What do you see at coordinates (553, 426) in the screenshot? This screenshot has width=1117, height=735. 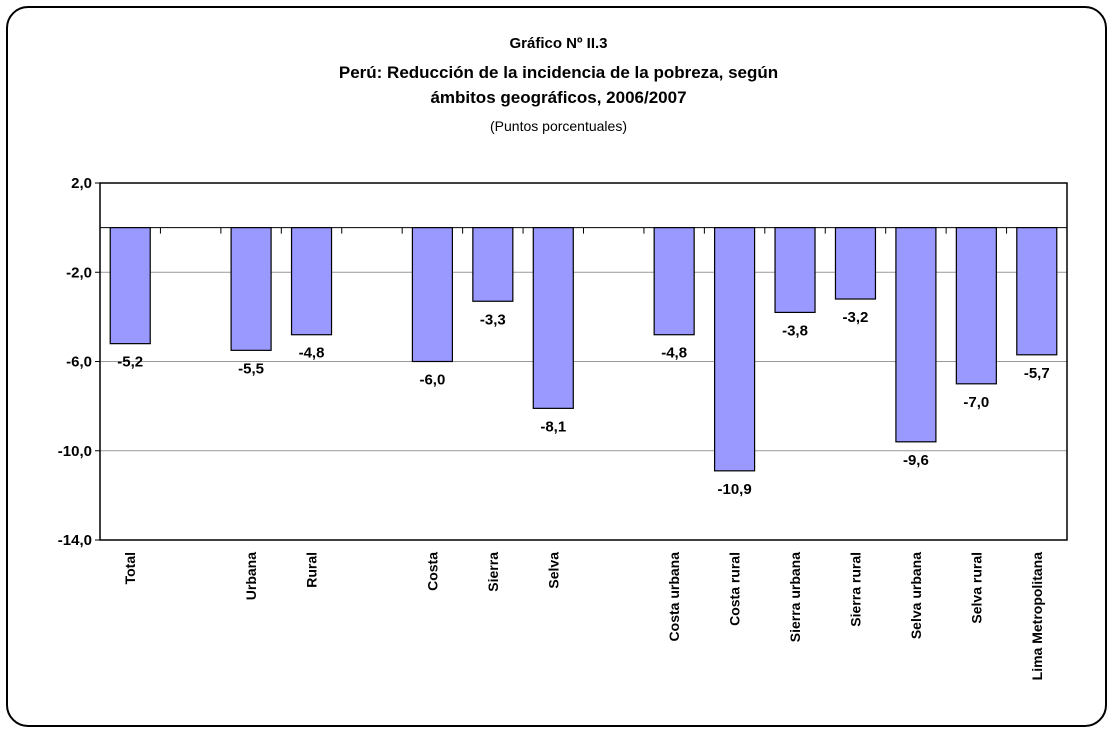 I see `data-label: -8,1` at bounding box center [553, 426].